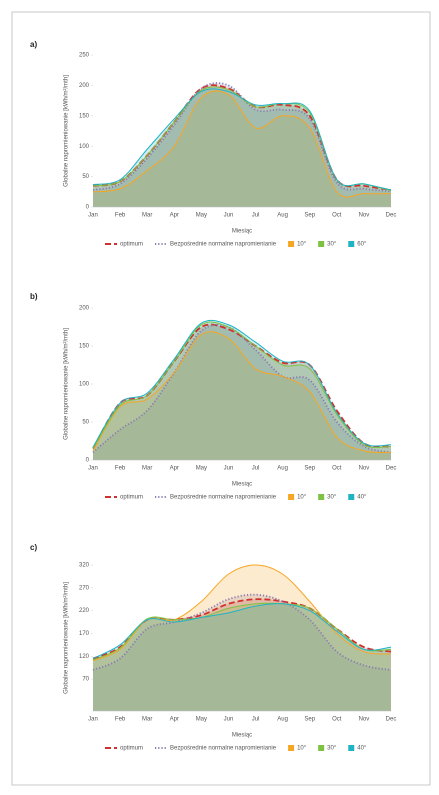 The width and height of the screenshot is (439, 795). Describe the element at coordinates (85, 423) in the screenshot. I see `y-tick-label: 50` at that location.